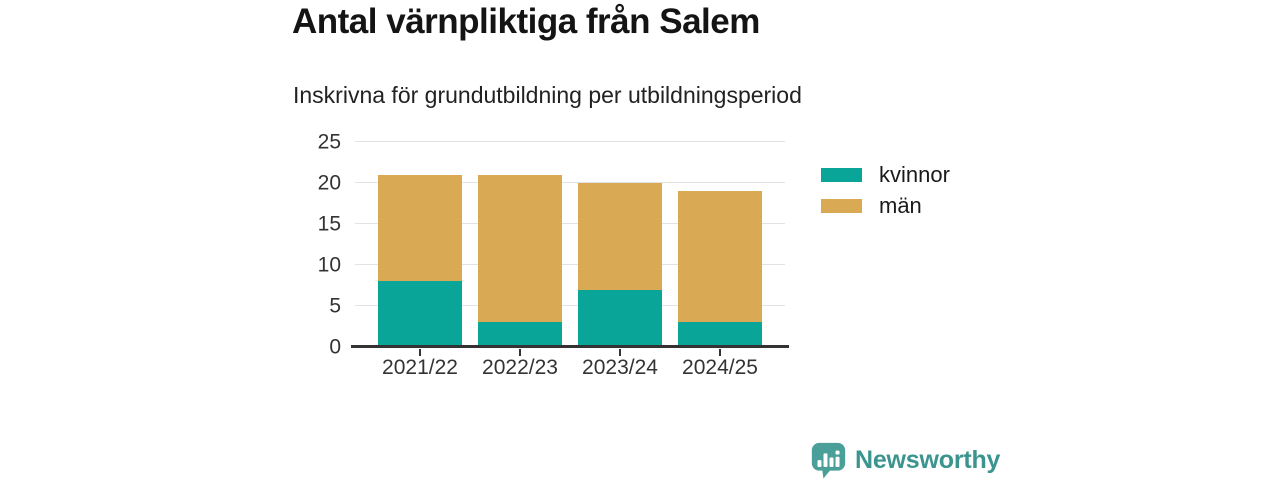 The height and width of the screenshot is (480, 1280). Describe the element at coordinates (520, 367) in the screenshot. I see `x-tick-label: 2022/23` at that location.